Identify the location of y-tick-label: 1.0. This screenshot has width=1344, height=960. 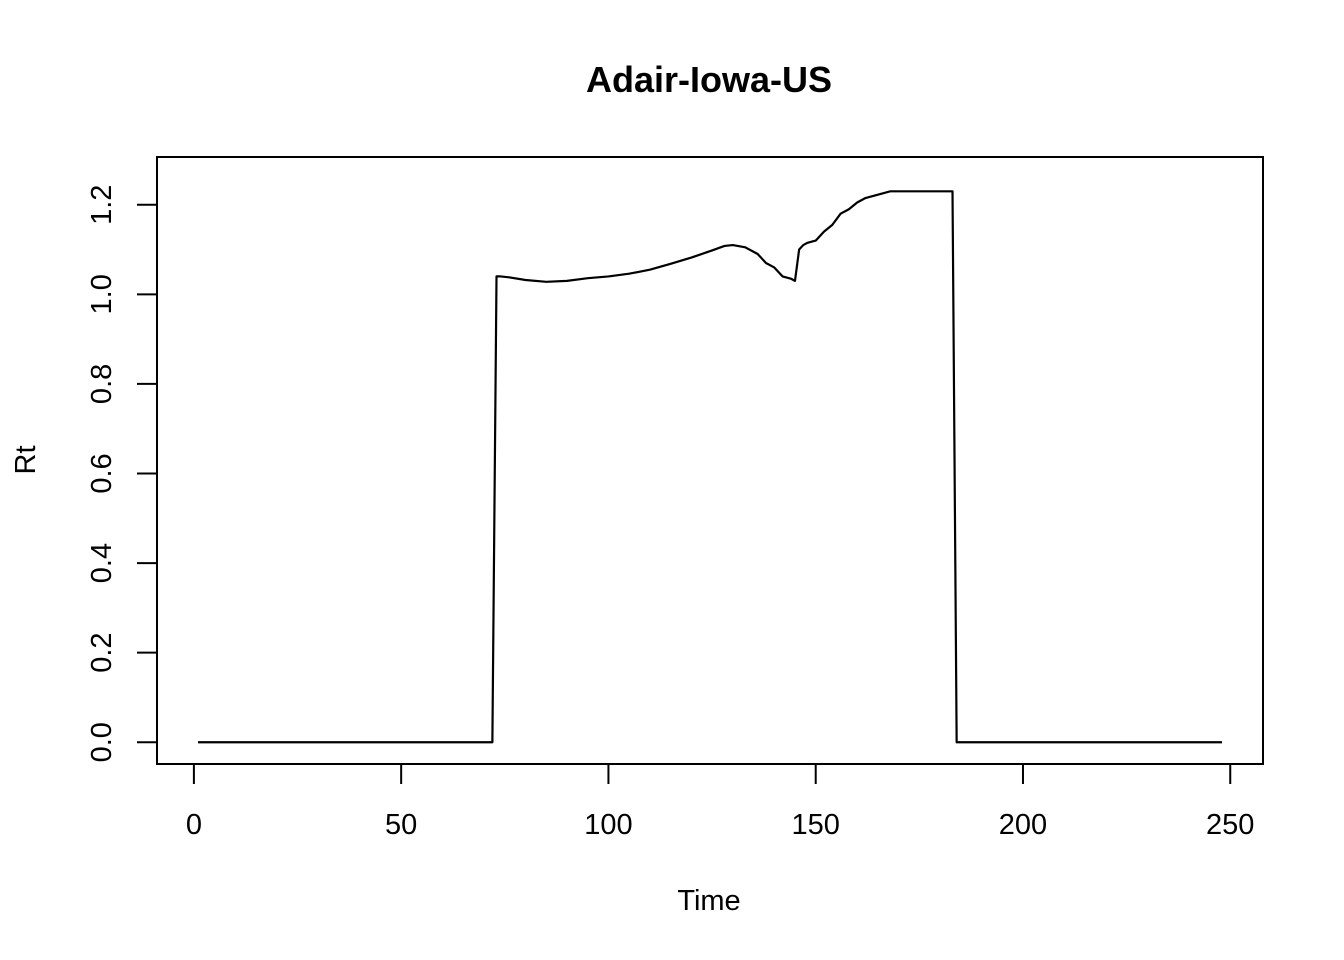
(102, 294).